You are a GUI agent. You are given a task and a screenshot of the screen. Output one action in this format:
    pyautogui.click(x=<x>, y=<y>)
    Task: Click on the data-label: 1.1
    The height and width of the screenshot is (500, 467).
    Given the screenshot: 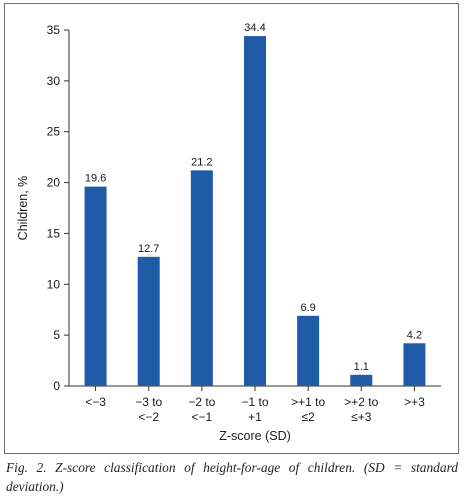 What is the action you would take?
    pyautogui.click(x=361, y=367)
    